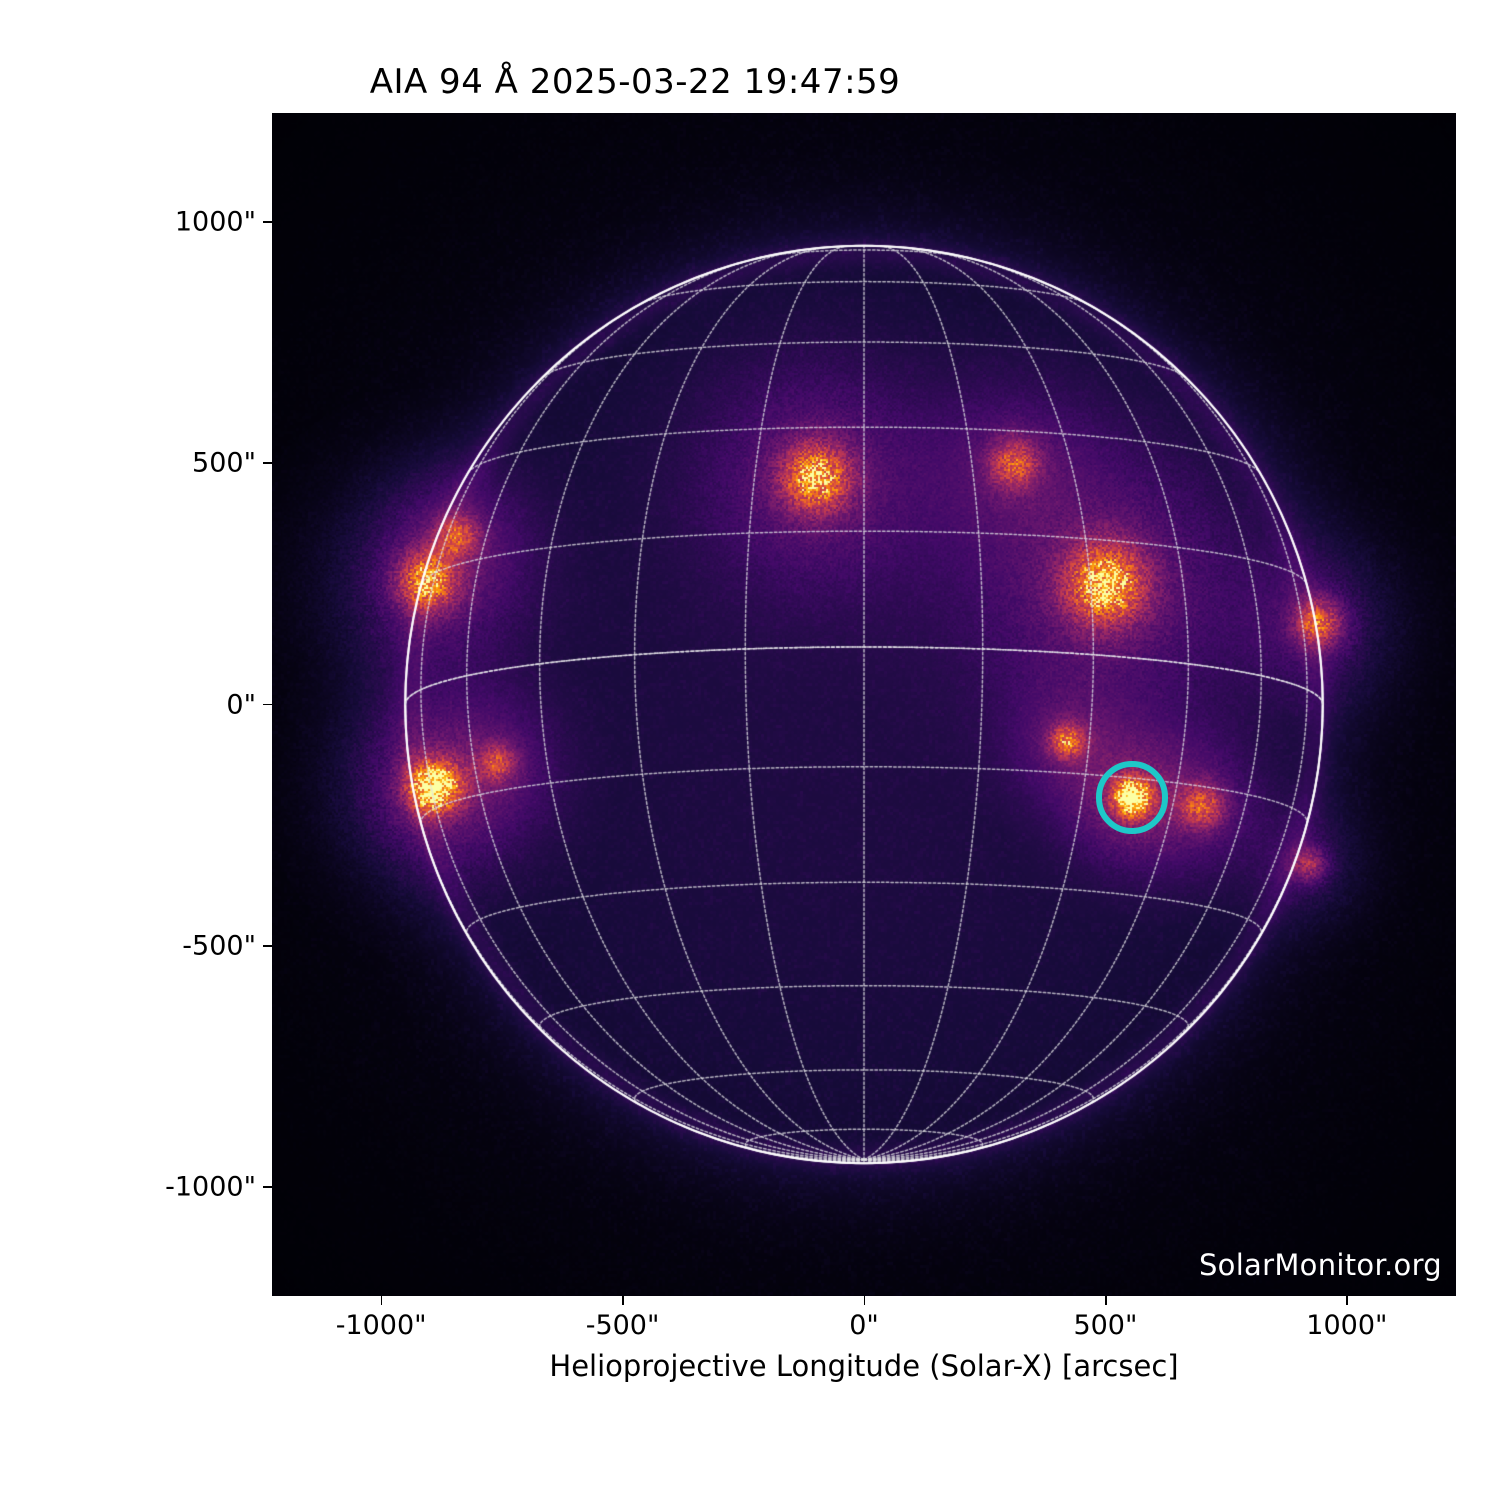 This screenshot has width=1500, height=1500. I want to click on y-tick-label: 500", so click(224, 463).